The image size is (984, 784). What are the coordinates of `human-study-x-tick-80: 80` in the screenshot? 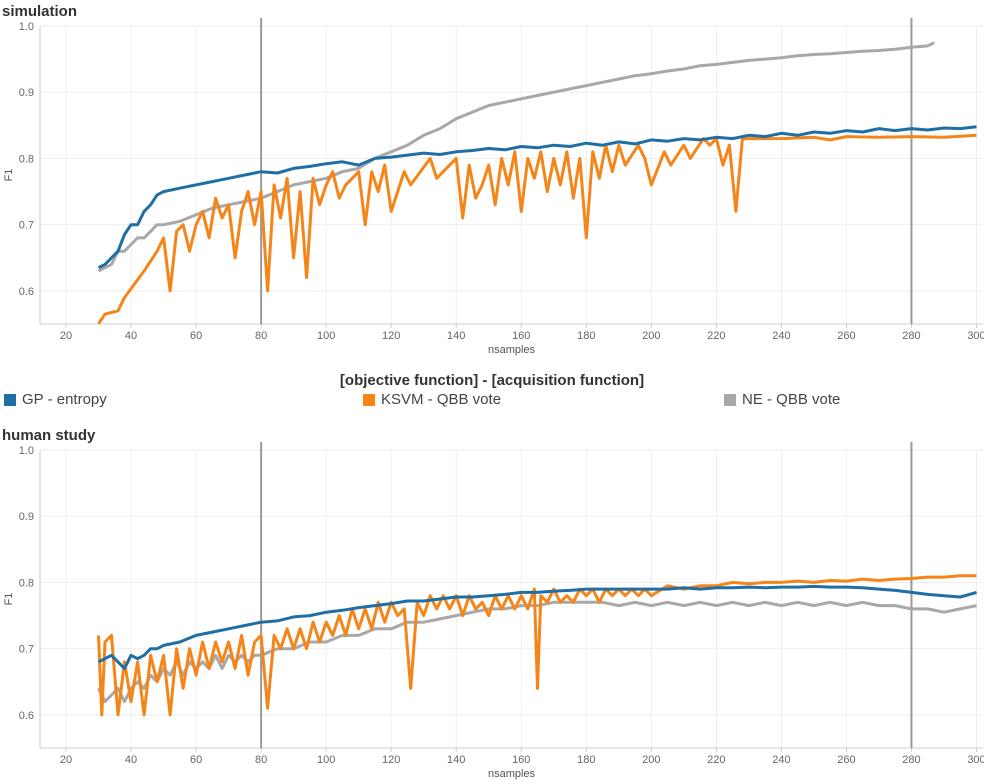 It's located at (261, 760).